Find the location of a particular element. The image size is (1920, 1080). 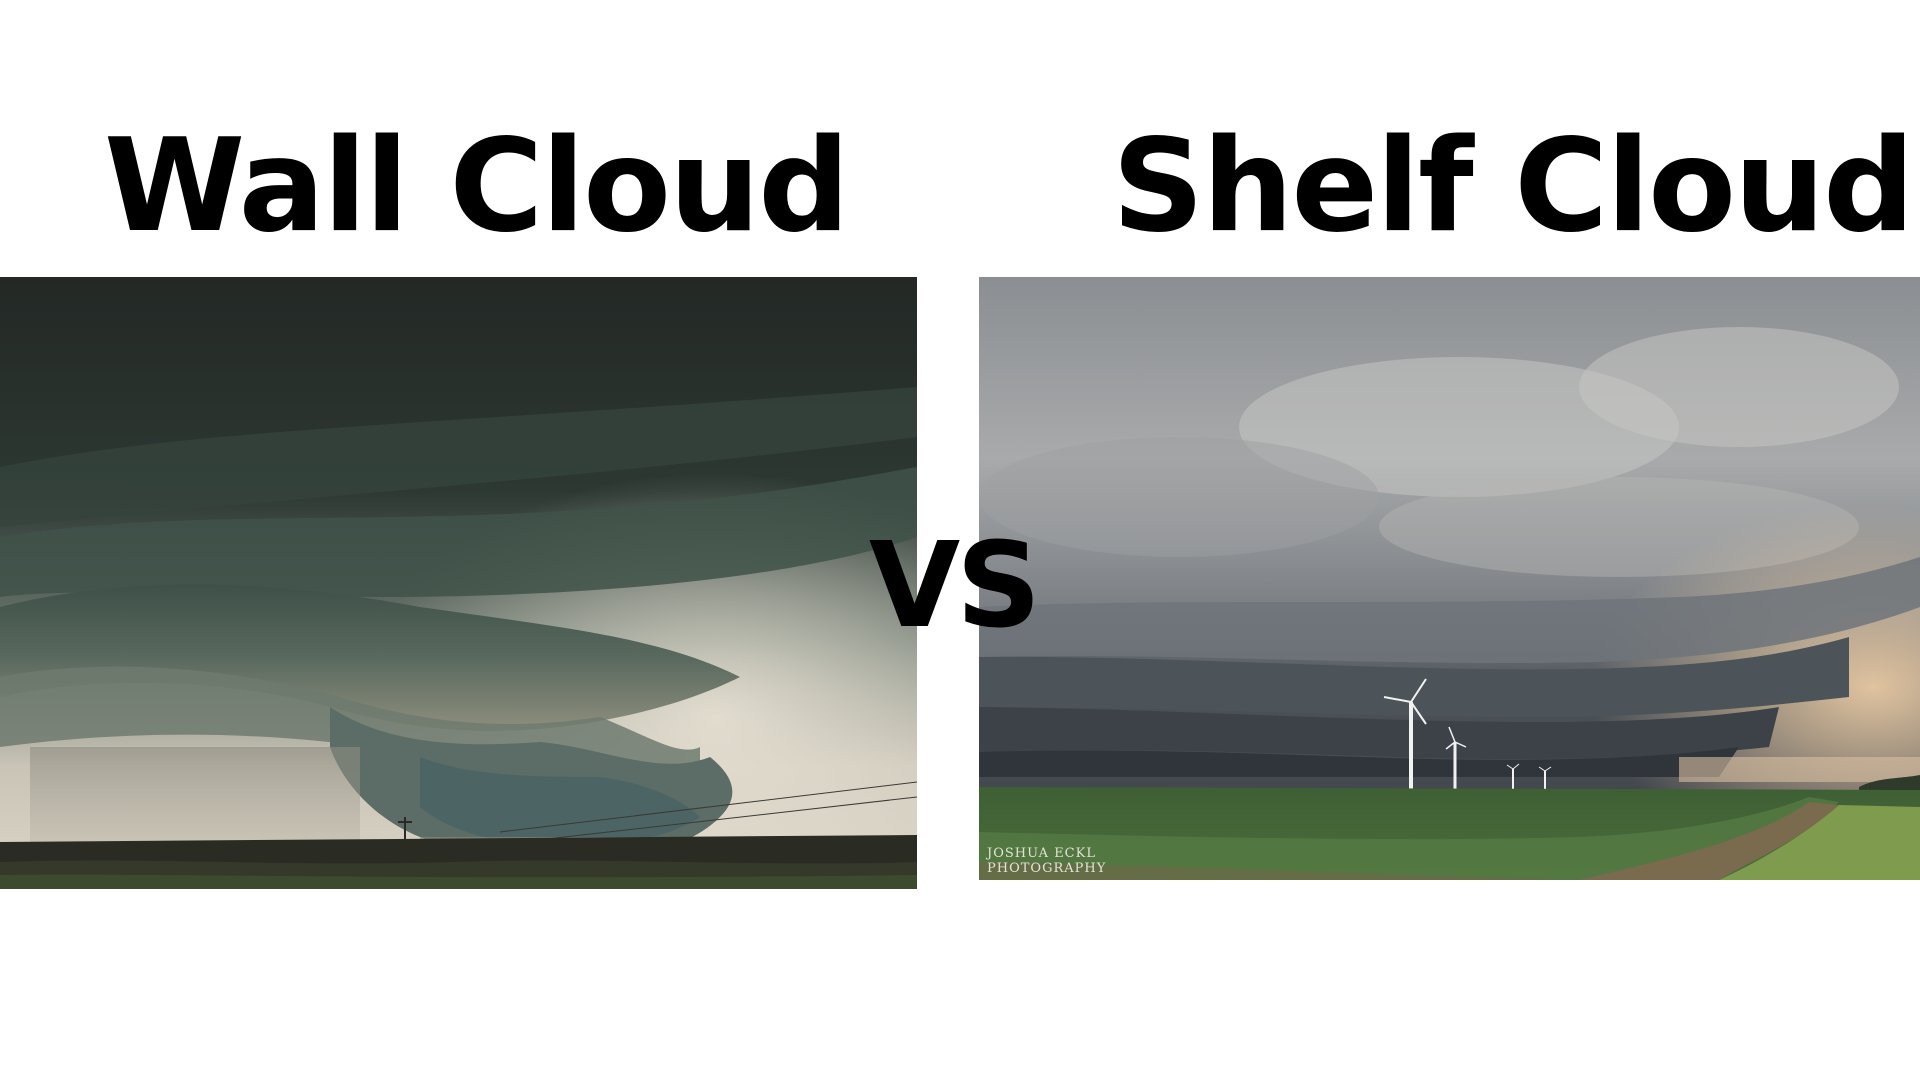

photographer-watermark: JOSHUA ECKL PHOTOGRAPHY is located at coordinates (1046, 861).